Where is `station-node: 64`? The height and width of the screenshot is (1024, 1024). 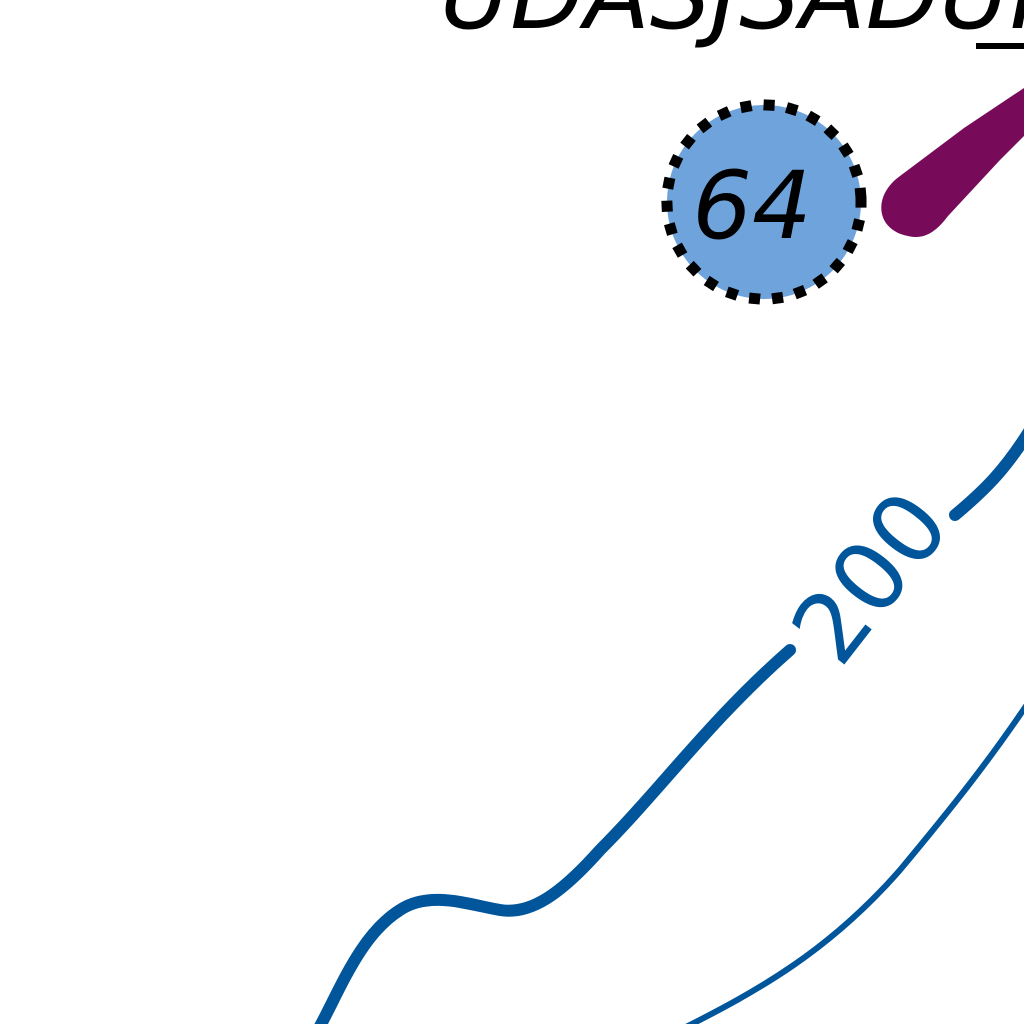 station-node: 64 is located at coordinates (764, 202).